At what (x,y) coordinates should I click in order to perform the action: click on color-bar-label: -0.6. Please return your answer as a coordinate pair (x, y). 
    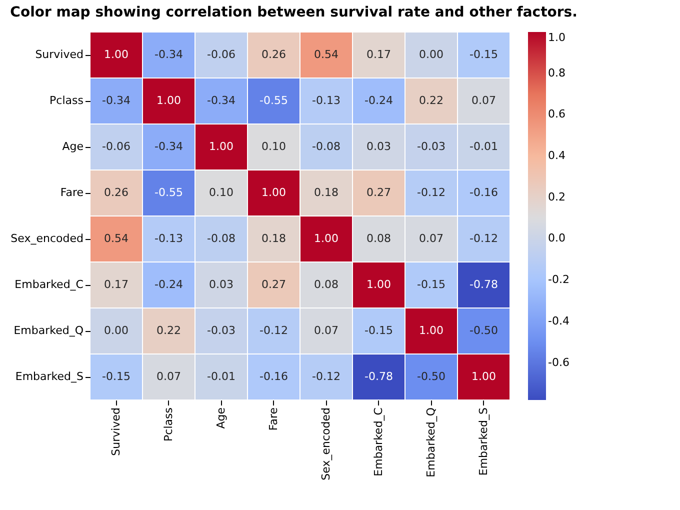
    Looking at the image, I should click on (559, 362).